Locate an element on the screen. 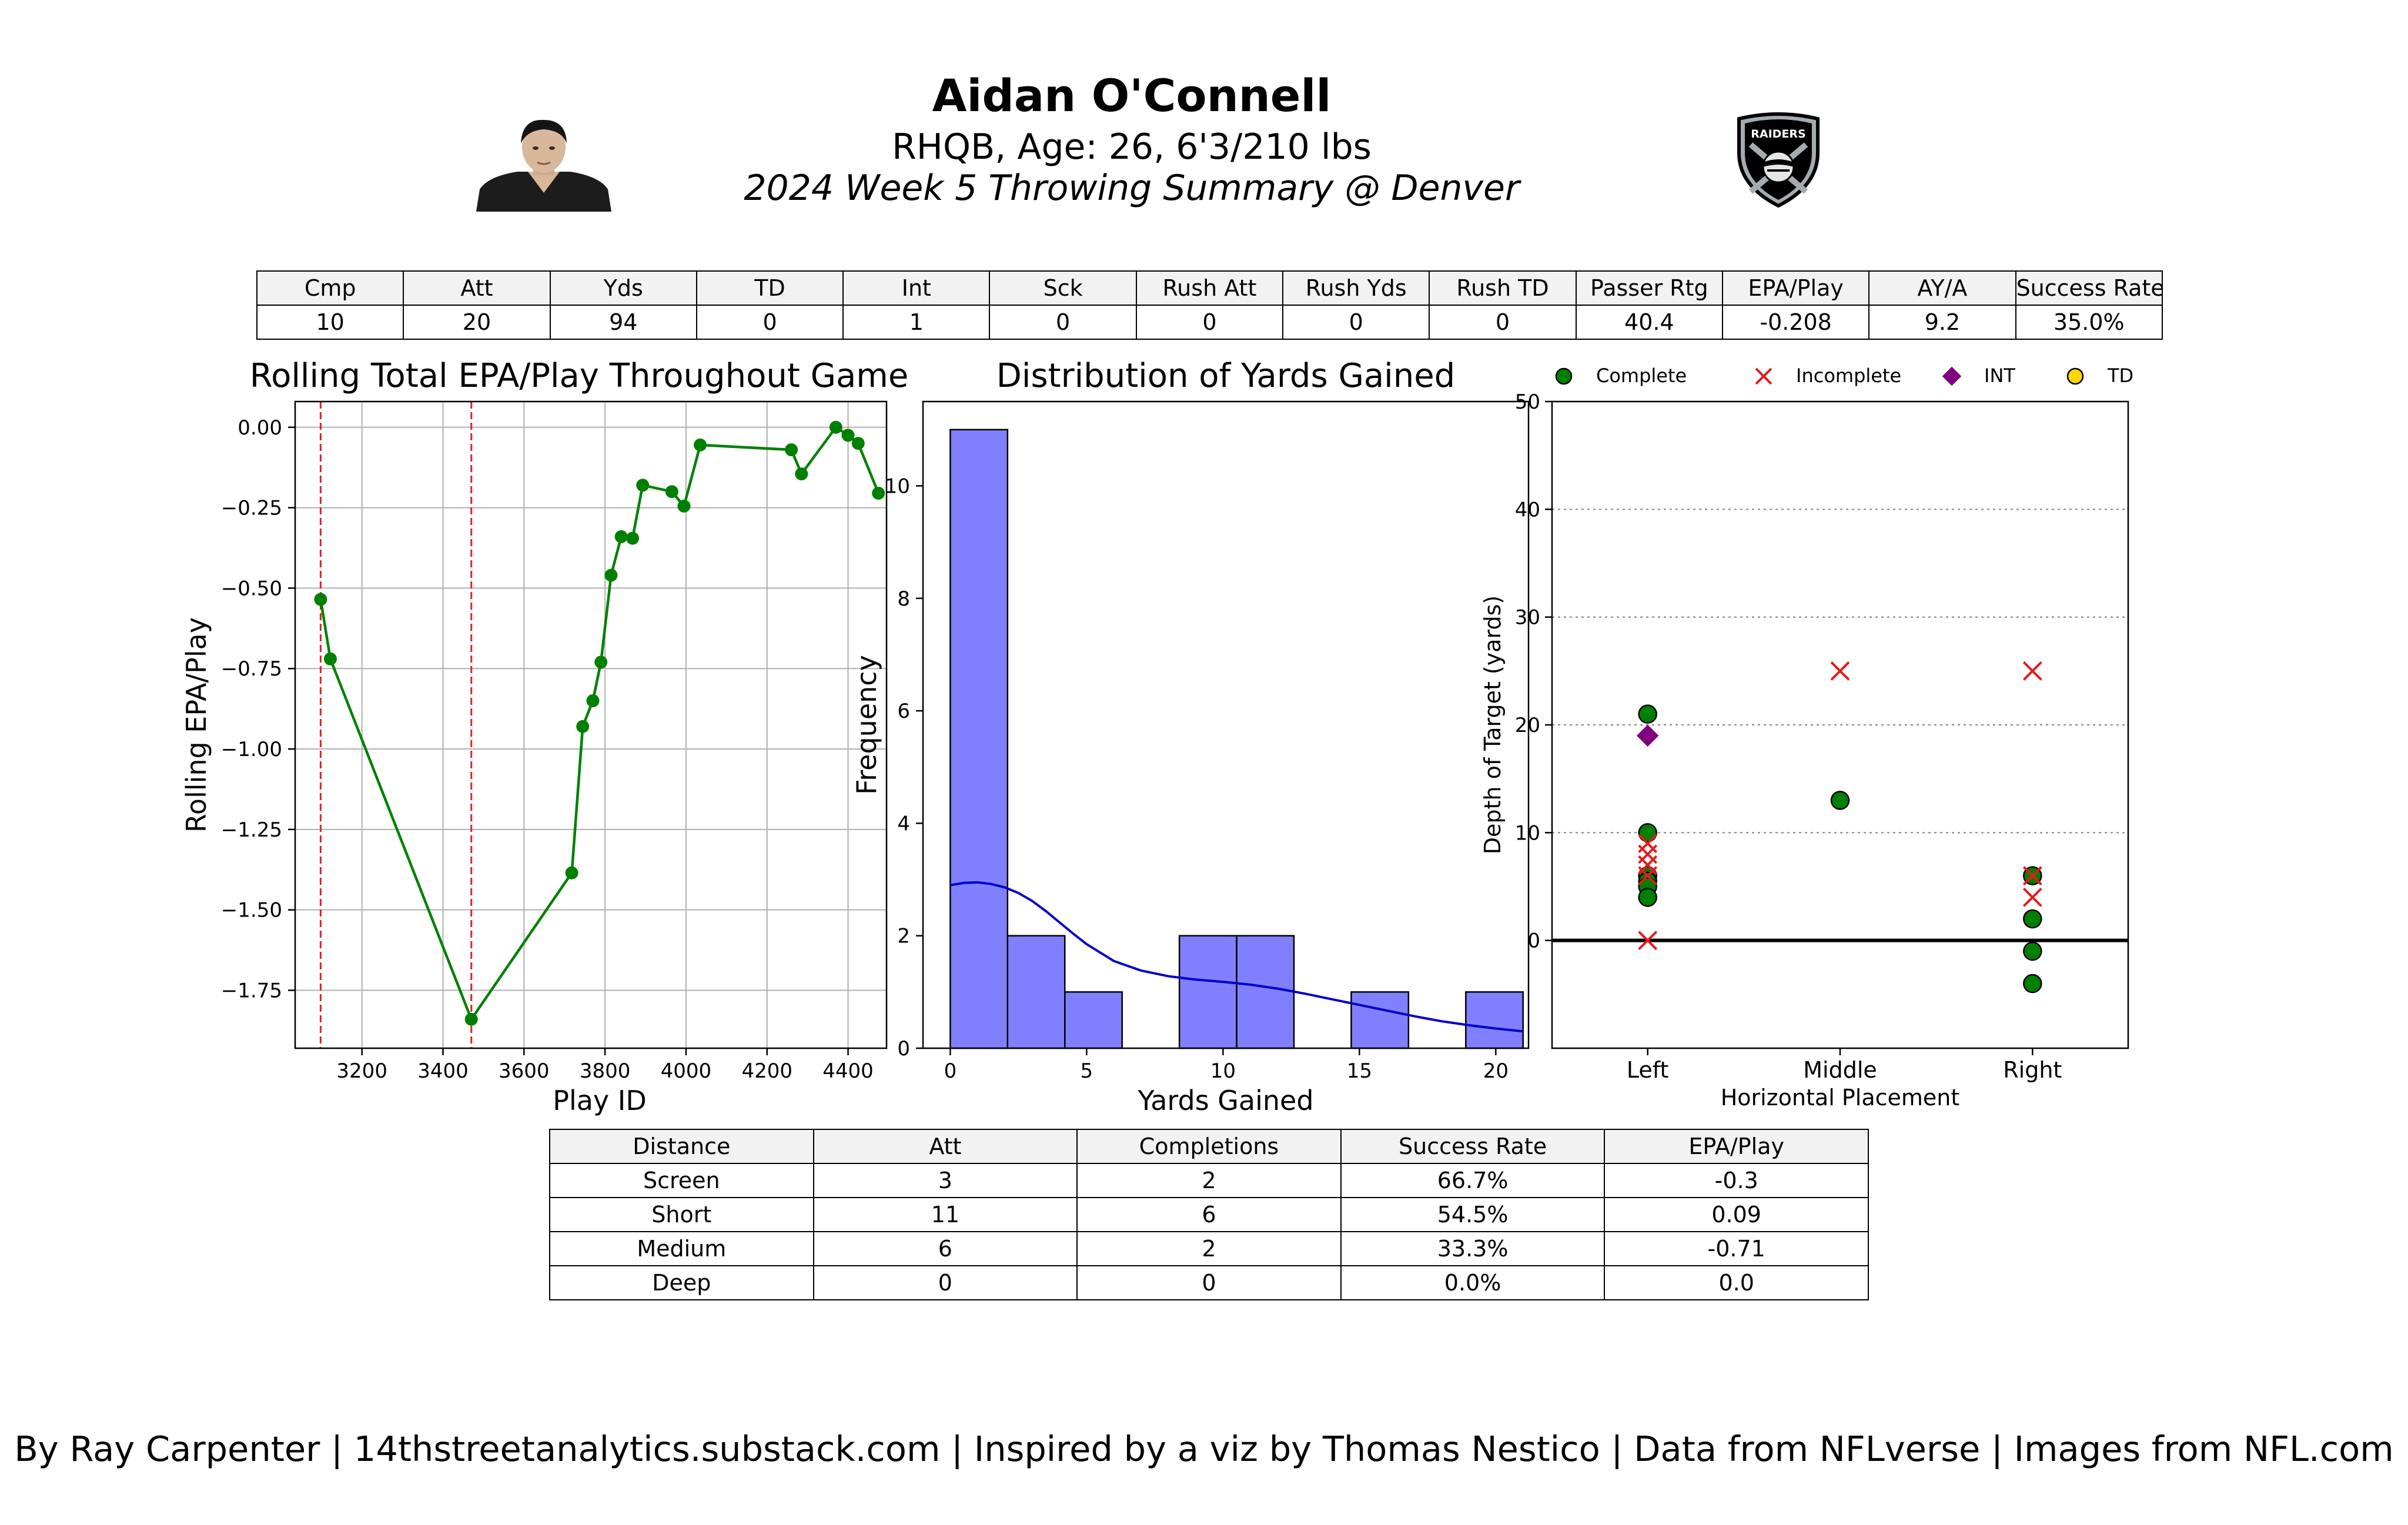 The image size is (2408, 1525). scatter-y-tick-label: 10 is located at coordinates (1527, 833).